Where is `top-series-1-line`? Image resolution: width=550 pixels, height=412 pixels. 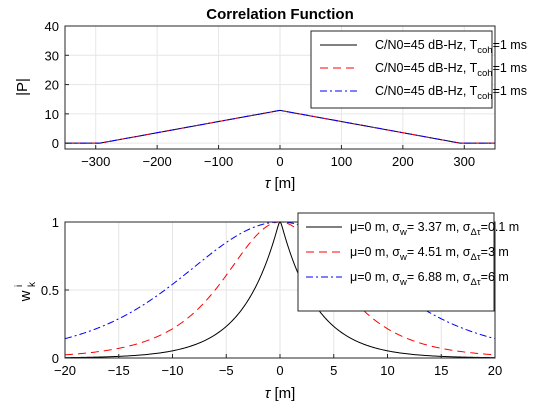 top-series-1-line is located at coordinates (280, 126).